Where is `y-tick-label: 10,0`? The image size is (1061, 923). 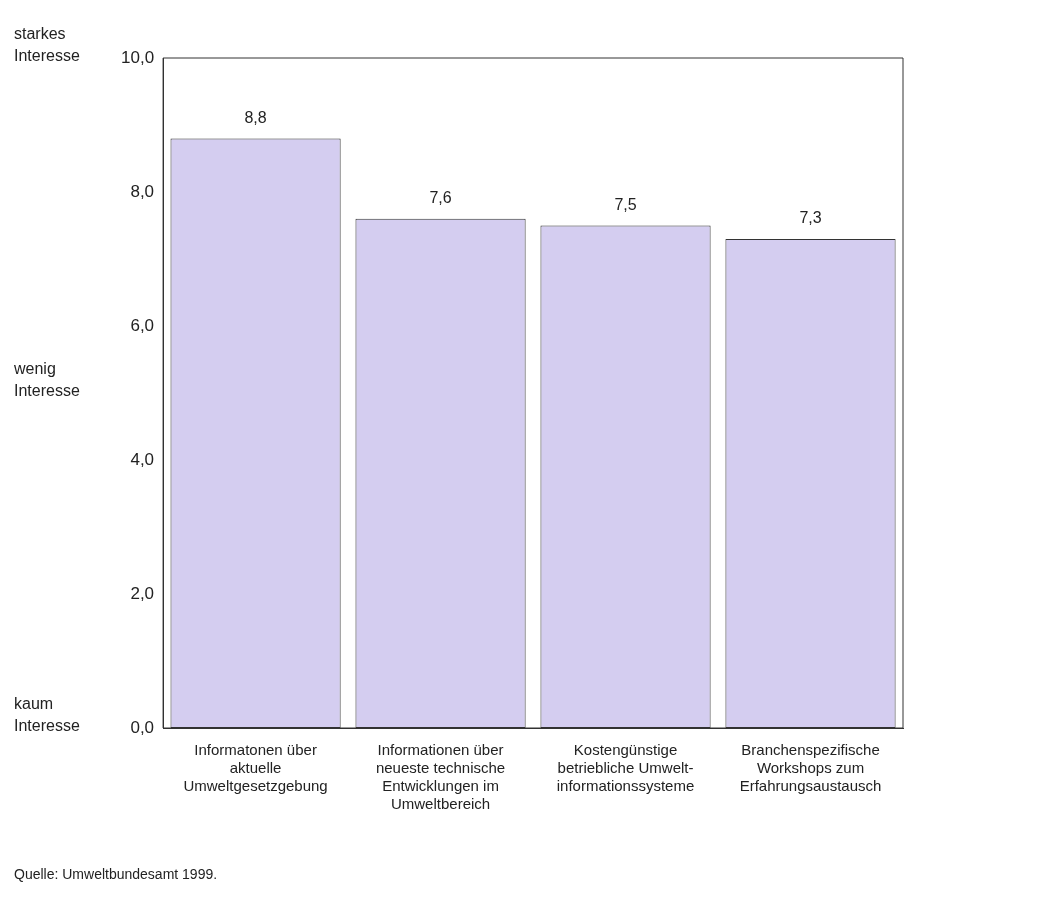 y-tick-label: 10,0 is located at coordinates (137, 57).